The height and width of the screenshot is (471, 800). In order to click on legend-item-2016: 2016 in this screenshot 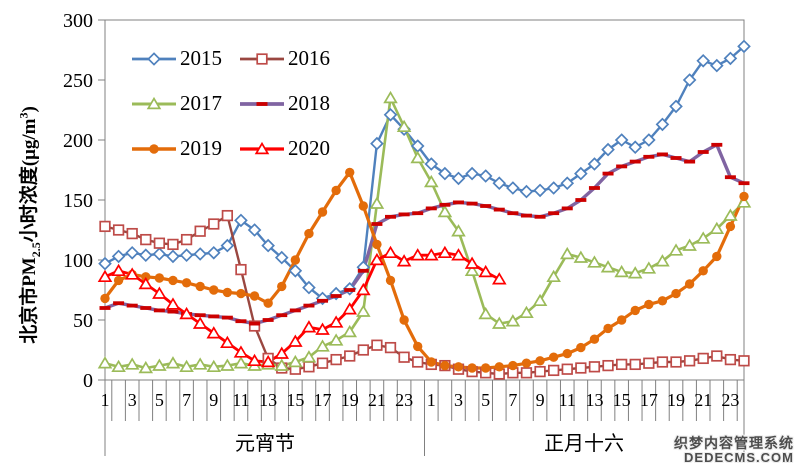, I will do `click(295, 58)`.